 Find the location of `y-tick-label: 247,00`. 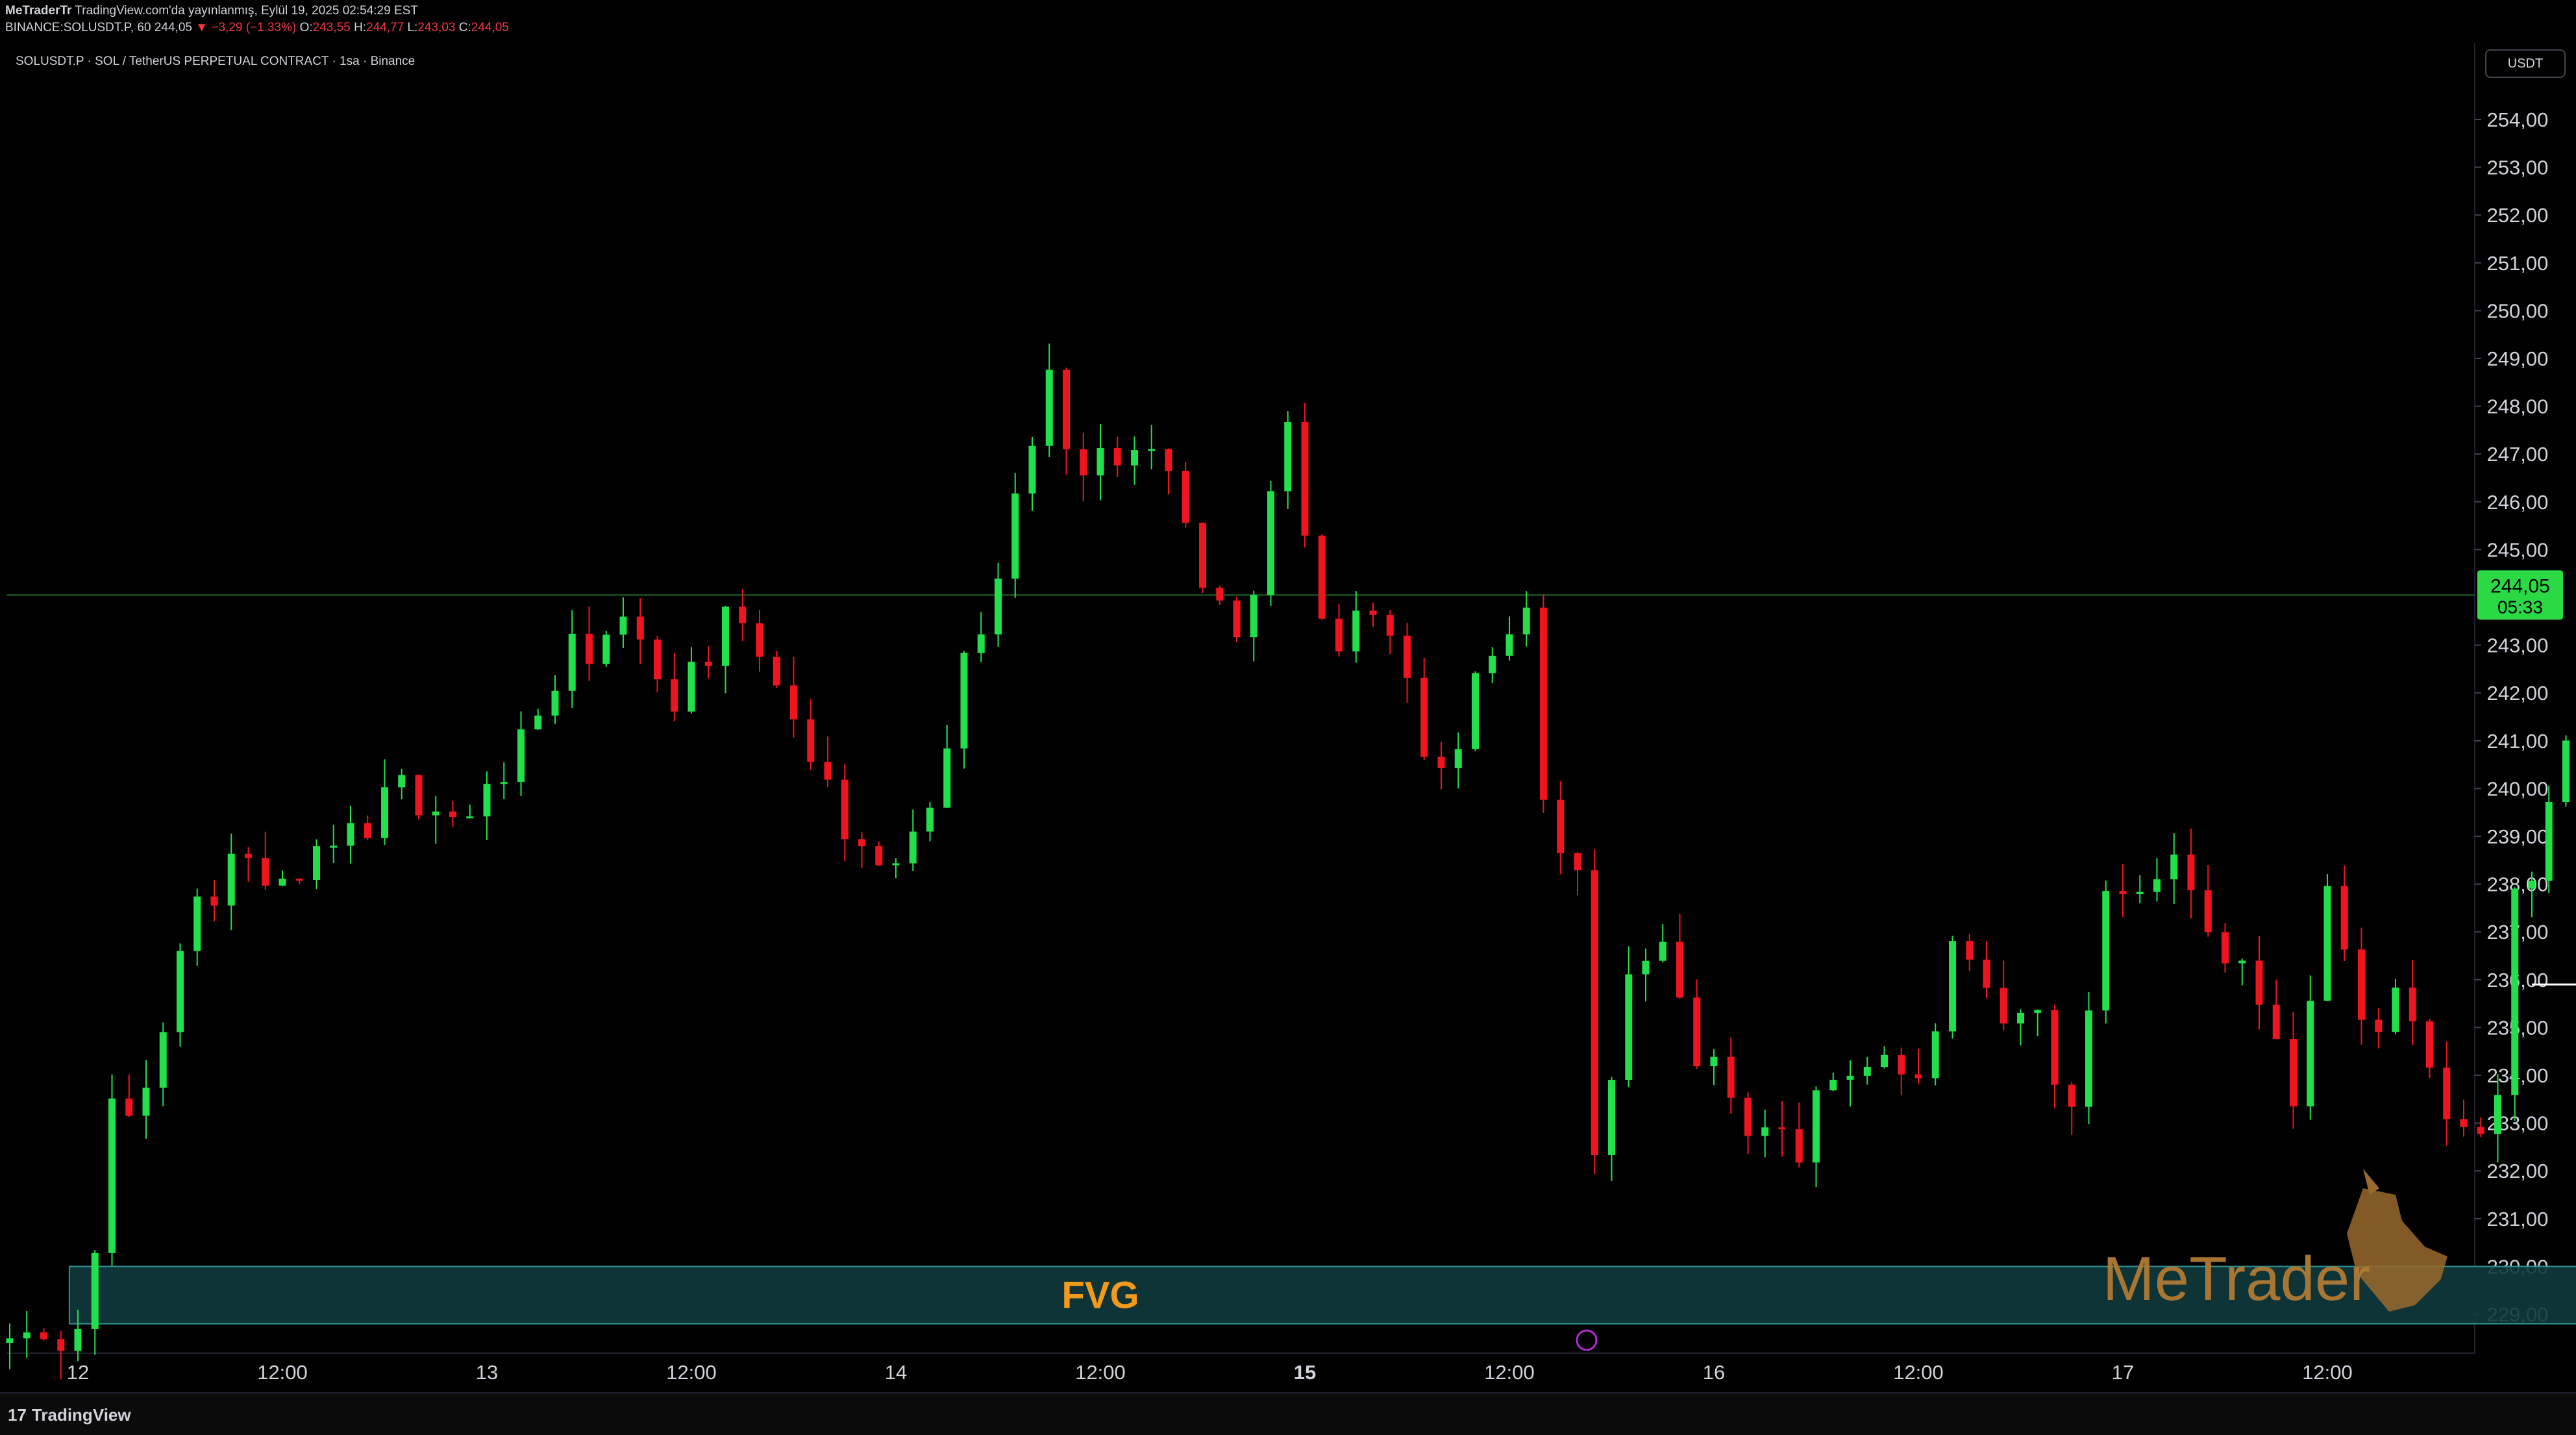

y-tick-label: 247,00 is located at coordinates (2518, 454).